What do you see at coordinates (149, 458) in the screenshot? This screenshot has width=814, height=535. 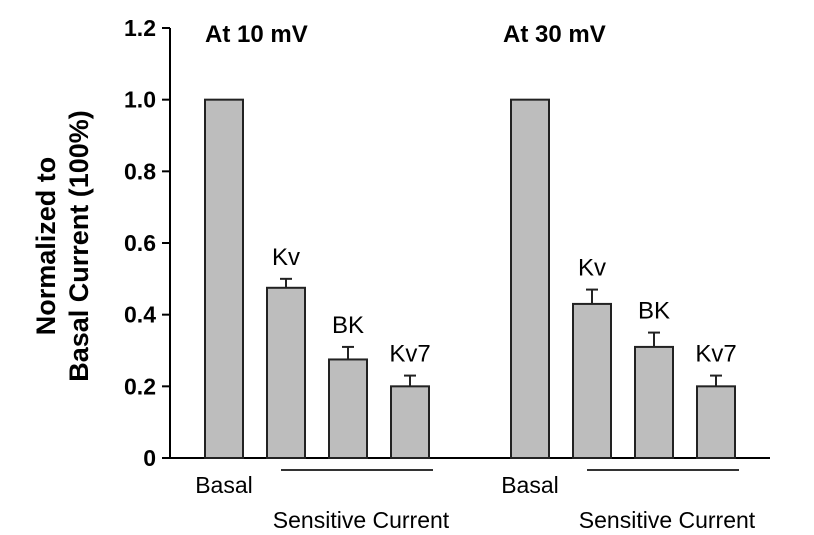 I see `y-tick-label: 0` at bounding box center [149, 458].